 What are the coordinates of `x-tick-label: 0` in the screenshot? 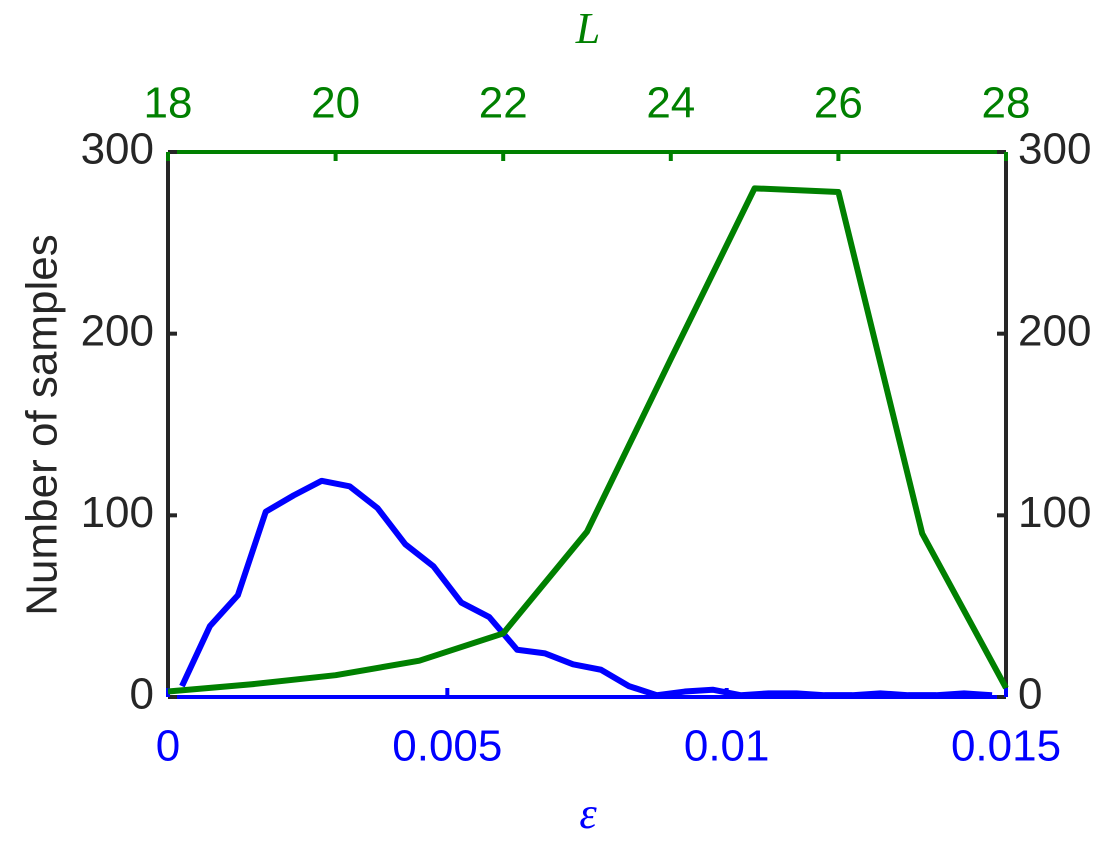 It's located at (168, 746).